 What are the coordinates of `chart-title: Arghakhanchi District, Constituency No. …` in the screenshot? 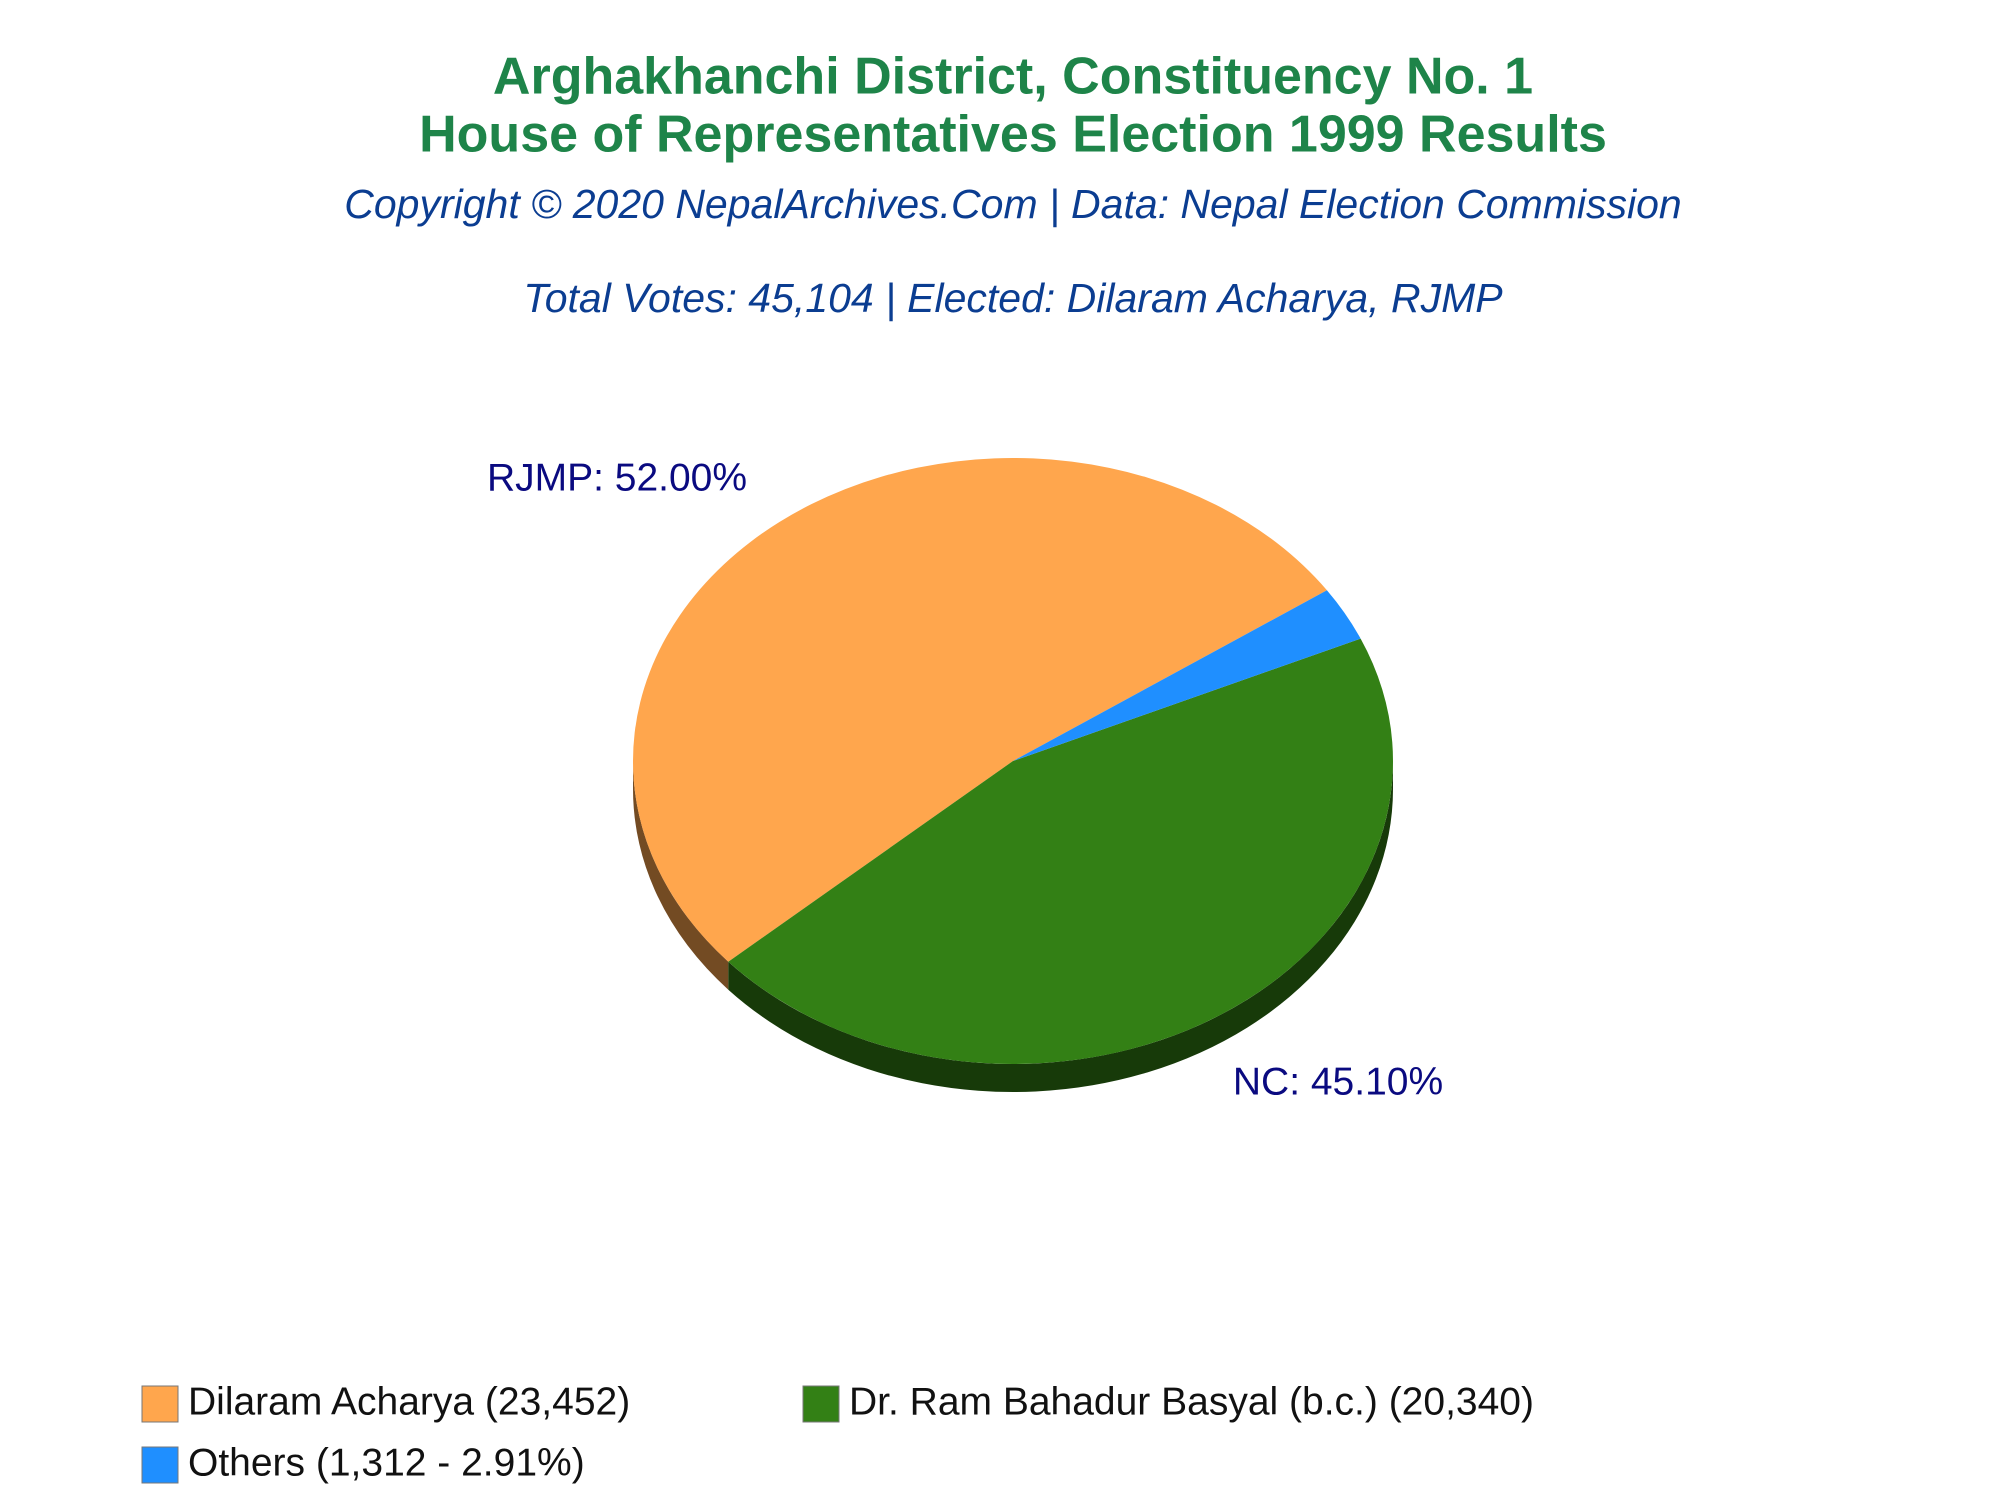 It's located at (1013, 77).